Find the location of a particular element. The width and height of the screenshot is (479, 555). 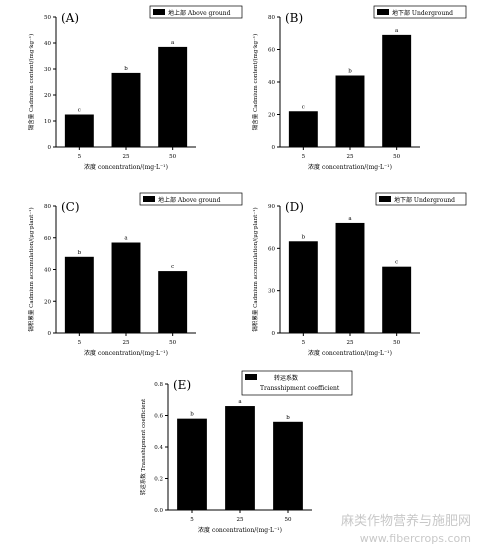

panel-a-label: (A) is located at coordinates (70, 18).